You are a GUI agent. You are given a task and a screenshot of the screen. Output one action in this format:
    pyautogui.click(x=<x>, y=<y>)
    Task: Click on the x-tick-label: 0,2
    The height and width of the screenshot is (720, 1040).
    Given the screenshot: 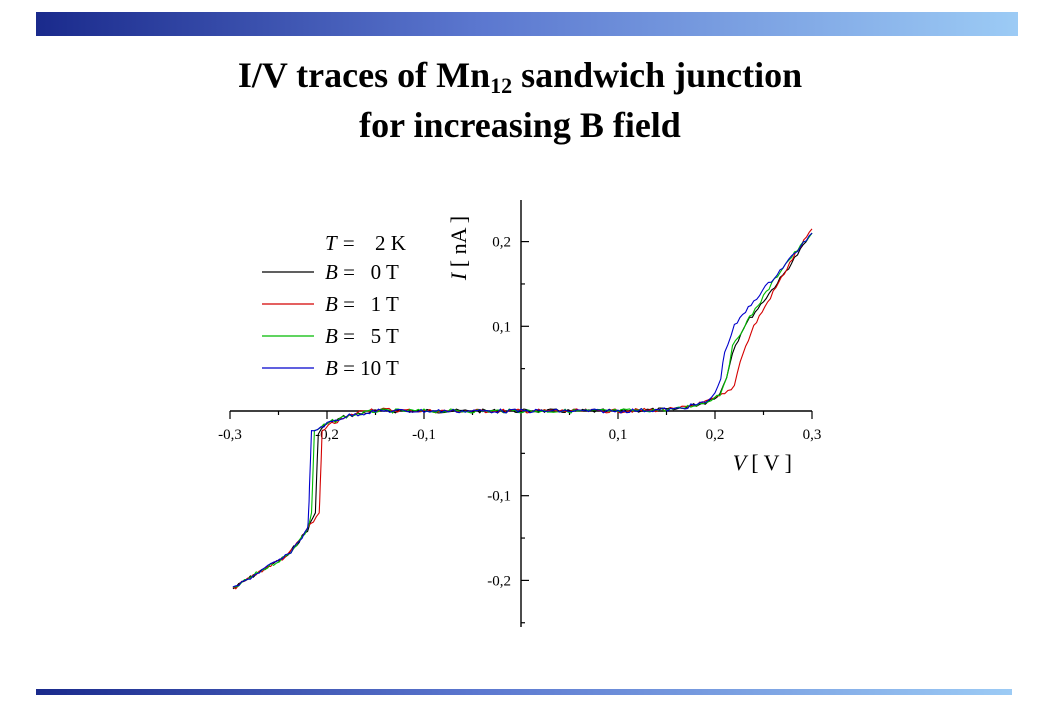 What is the action you would take?
    pyautogui.click(x=715, y=435)
    